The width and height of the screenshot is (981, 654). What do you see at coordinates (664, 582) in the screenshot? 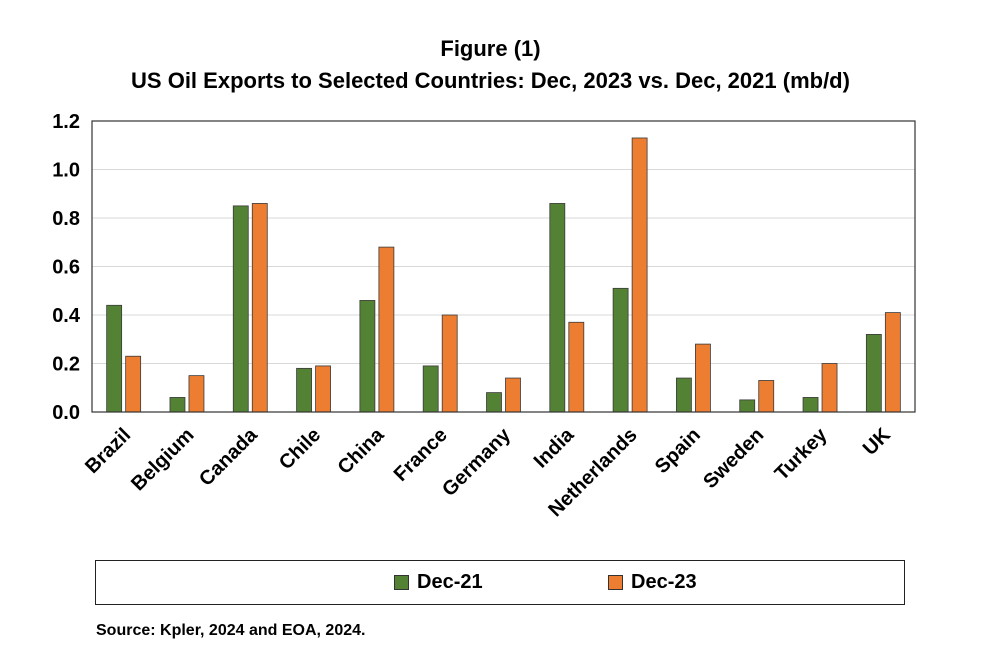
I see `legend-label-dec-23: Dec-23` at bounding box center [664, 582].